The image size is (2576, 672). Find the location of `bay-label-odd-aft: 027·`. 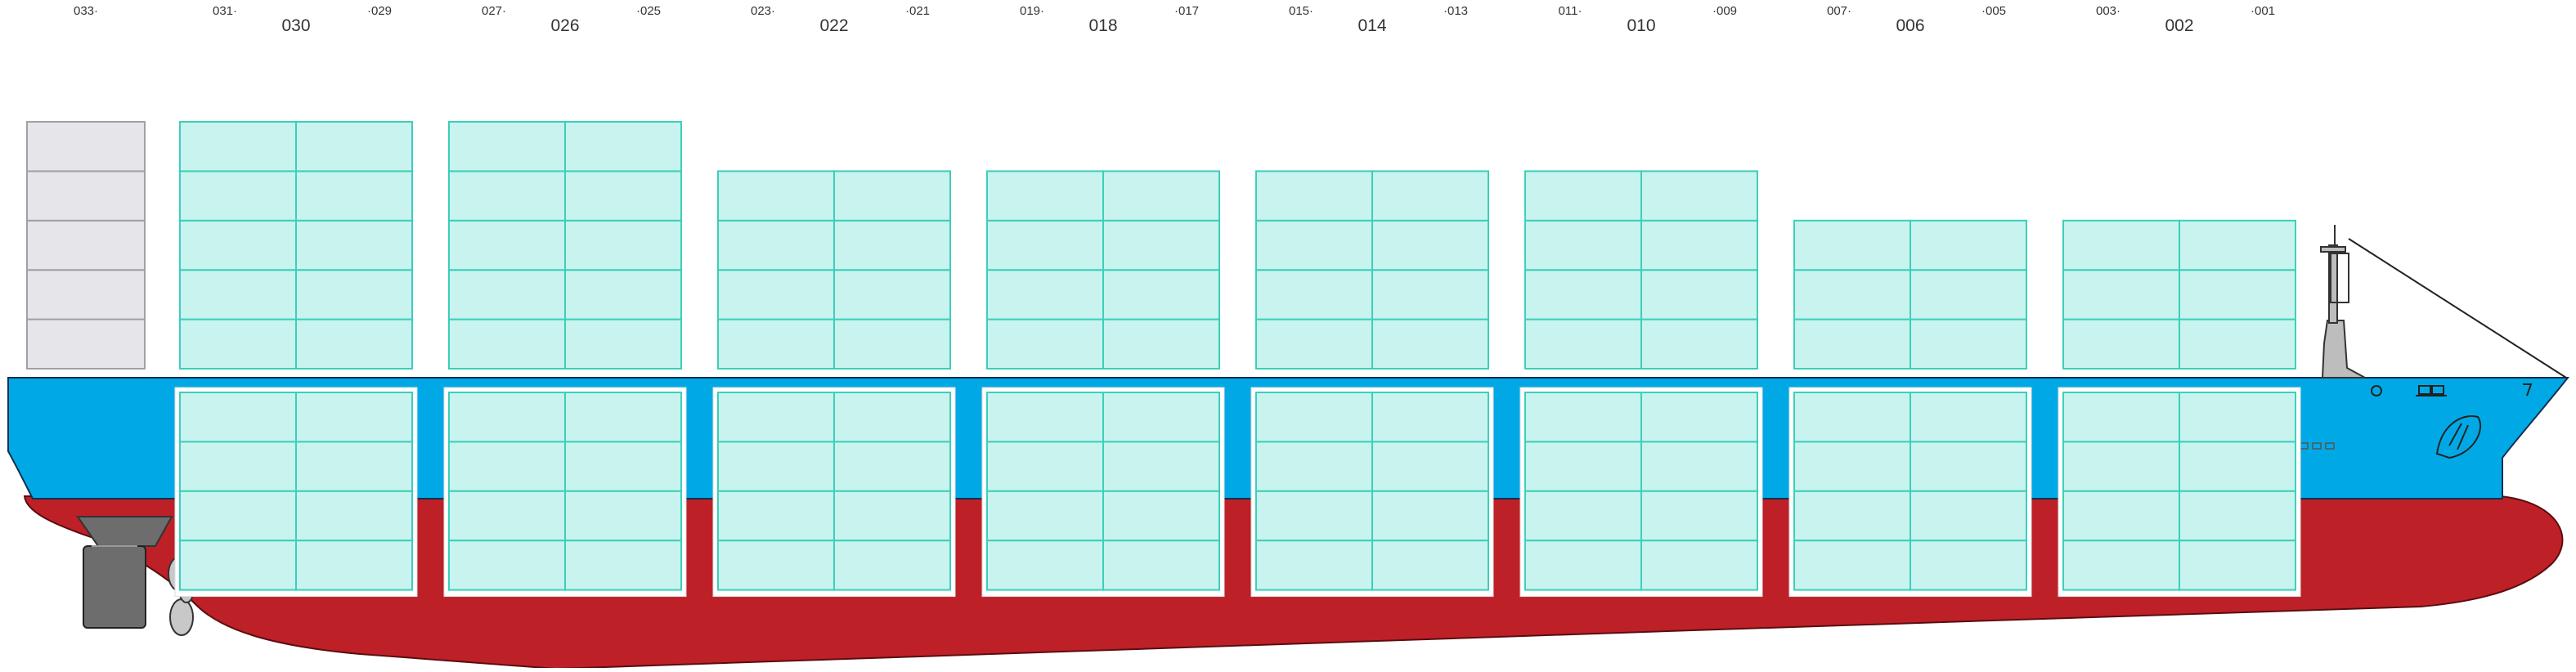

bay-label-odd-aft: 027· is located at coordinates (494, 11).